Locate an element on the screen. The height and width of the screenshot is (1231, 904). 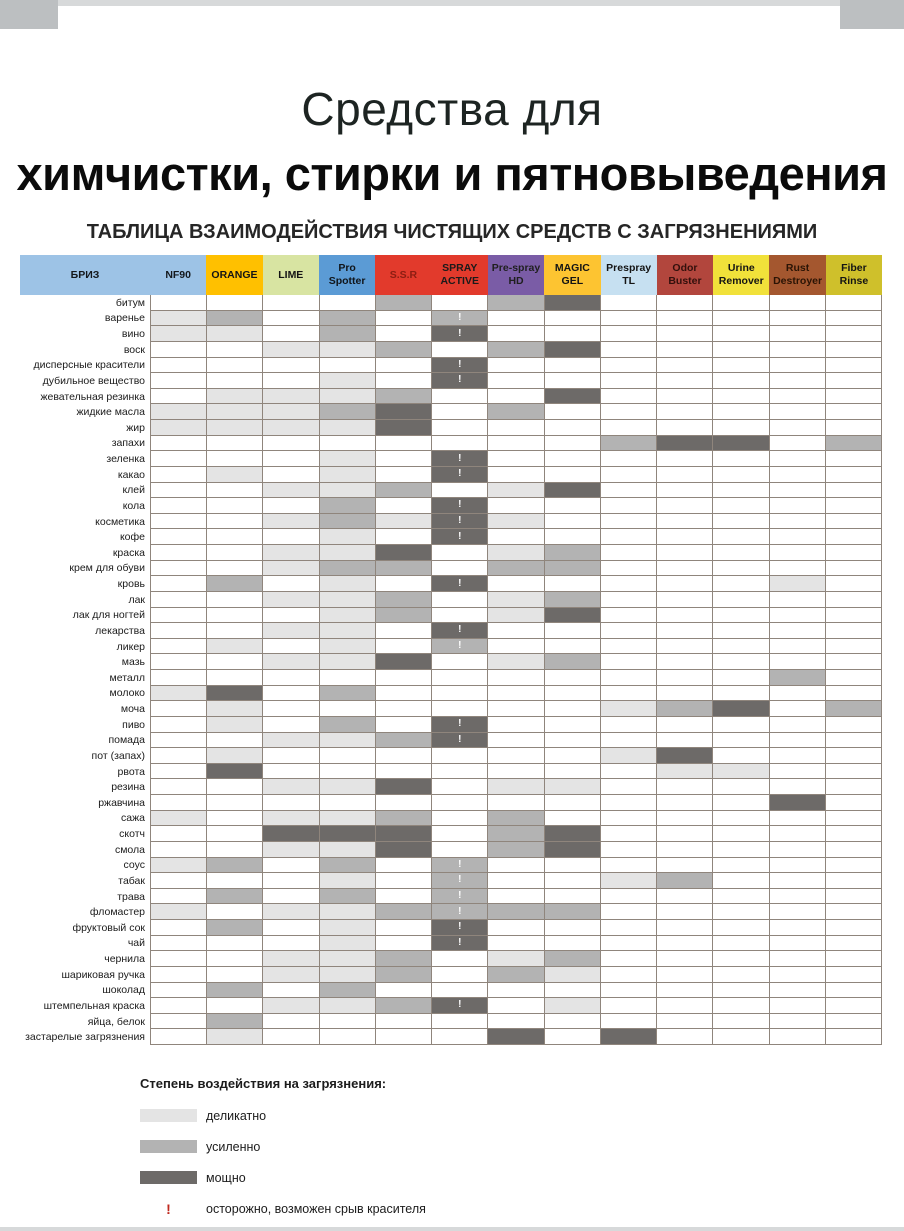
row-label: ржавчина is located at coordinates (121, 802).